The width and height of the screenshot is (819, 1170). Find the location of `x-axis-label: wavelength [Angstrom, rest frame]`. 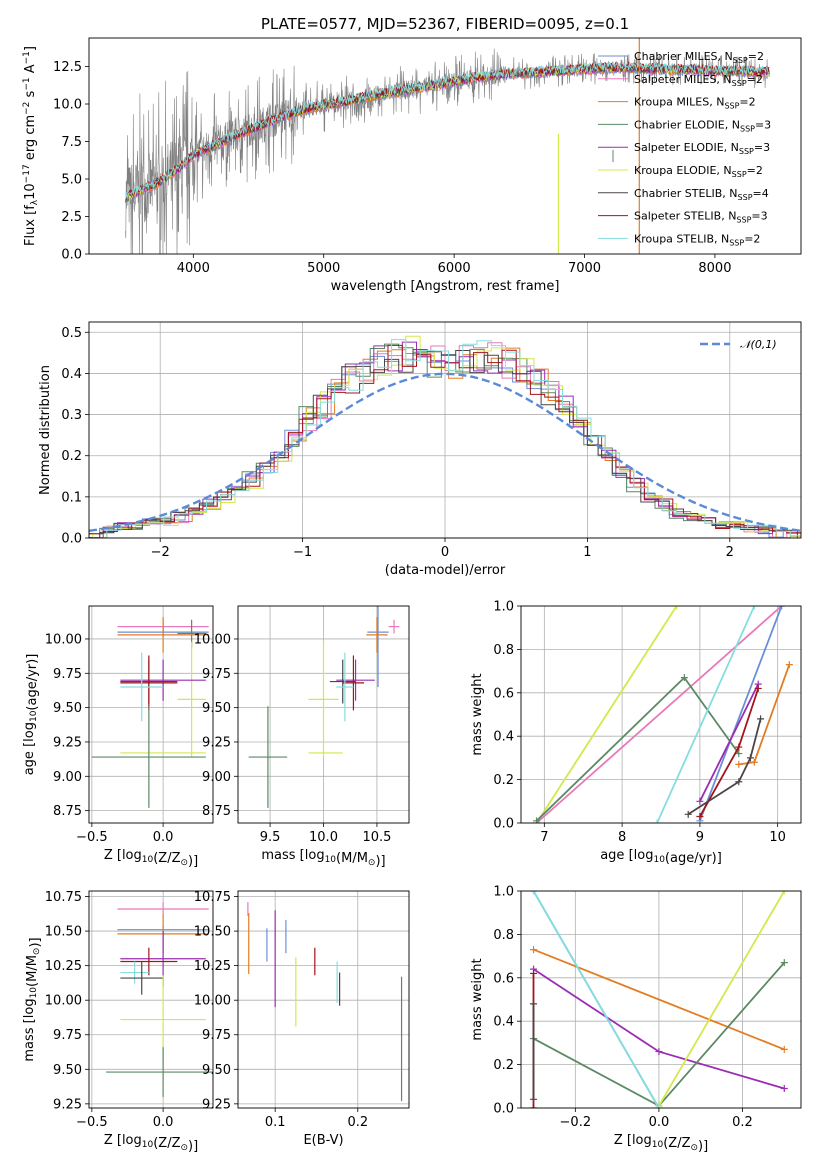

x-axis-label: wavelength [Angstrom, rest frame] is located at coordinates (445, 286).